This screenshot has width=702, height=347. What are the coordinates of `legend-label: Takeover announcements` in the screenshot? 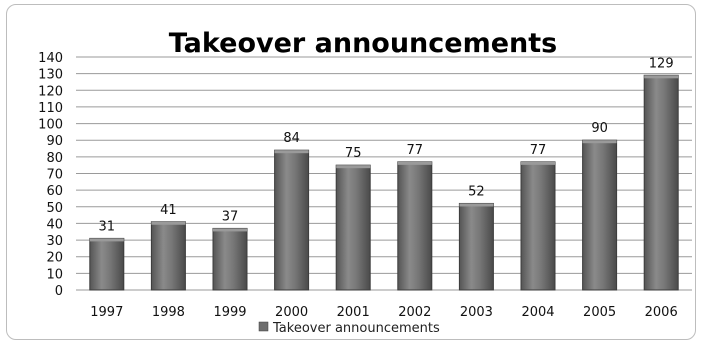 It's located at (356, 328).